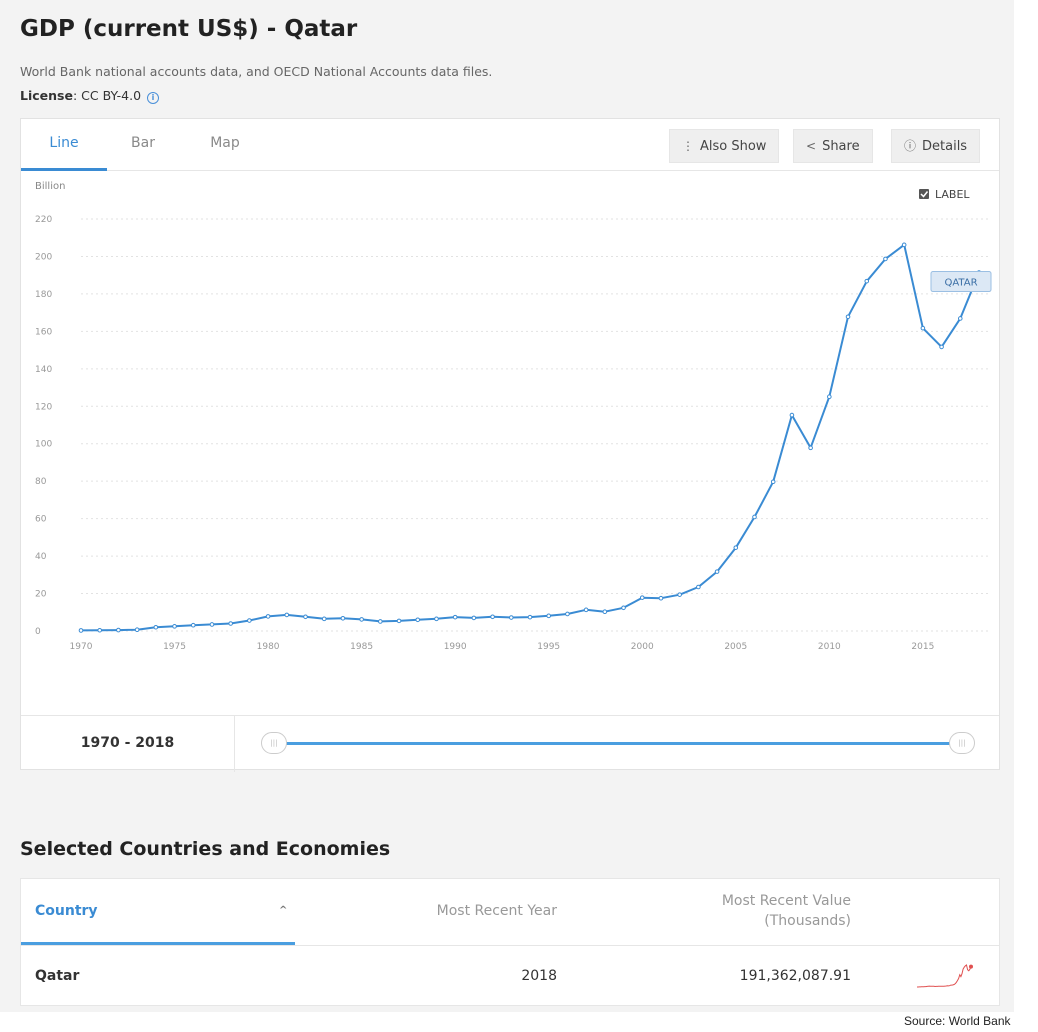 This screenshot has width=1038, height=1032. What do you see at coordinates (549, 616) in the screenshot?
I see `data-point-1995` at bounding box center [549, 616].